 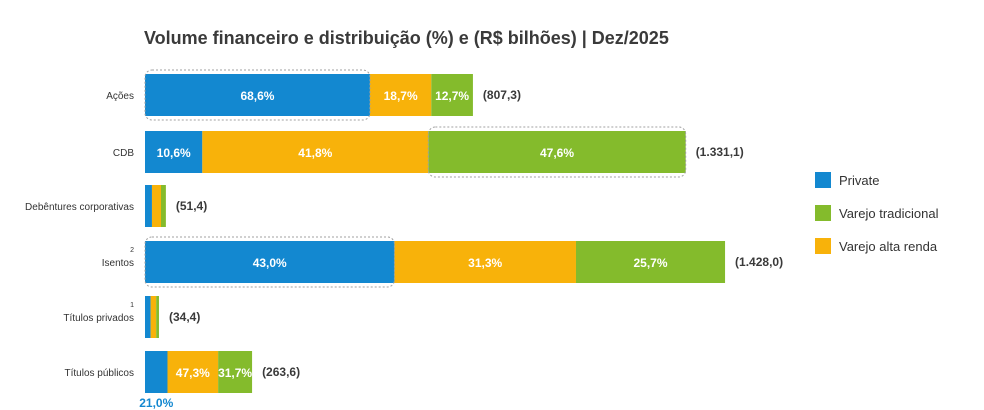 I want to click on bar-isentos-varejo-alta-renda, so click(x=485, y=262).